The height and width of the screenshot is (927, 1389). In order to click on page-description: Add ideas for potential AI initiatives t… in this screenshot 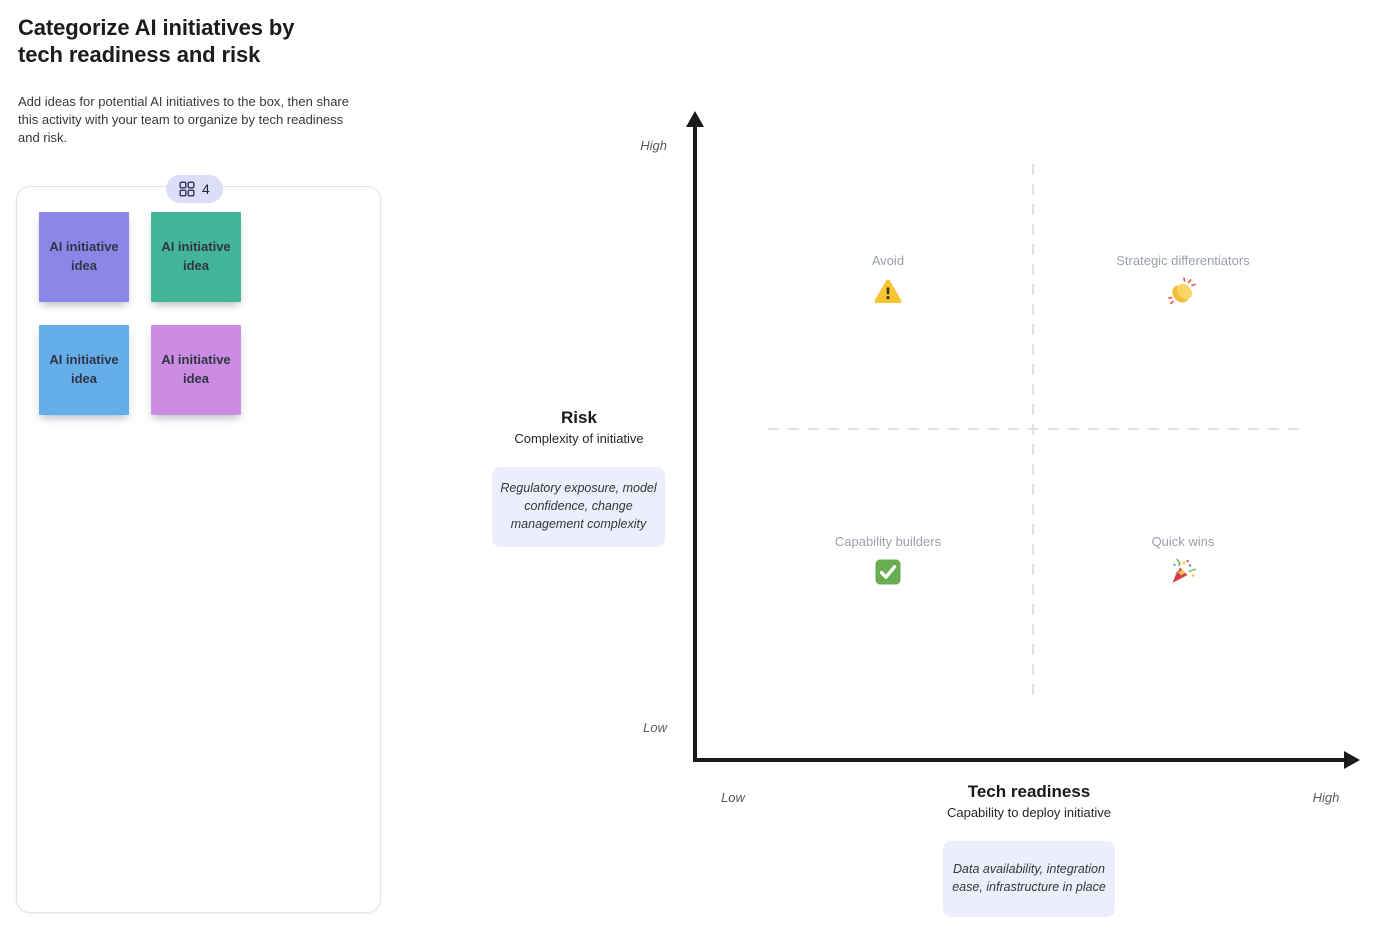, I will do `click(183, 119)`.